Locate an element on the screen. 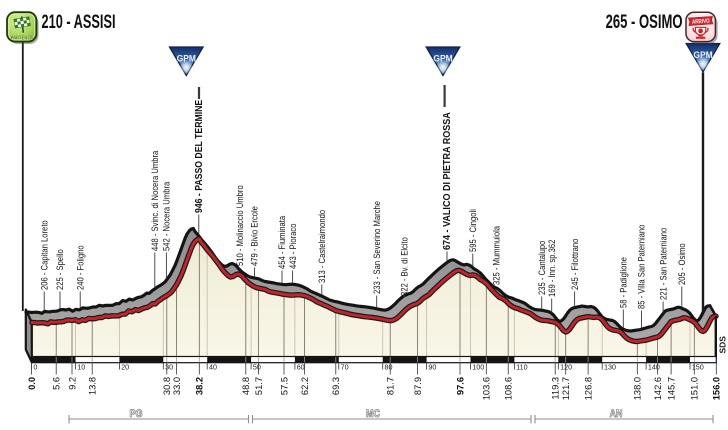  svg-text: 119.3 is located at coordinates (555, 388).